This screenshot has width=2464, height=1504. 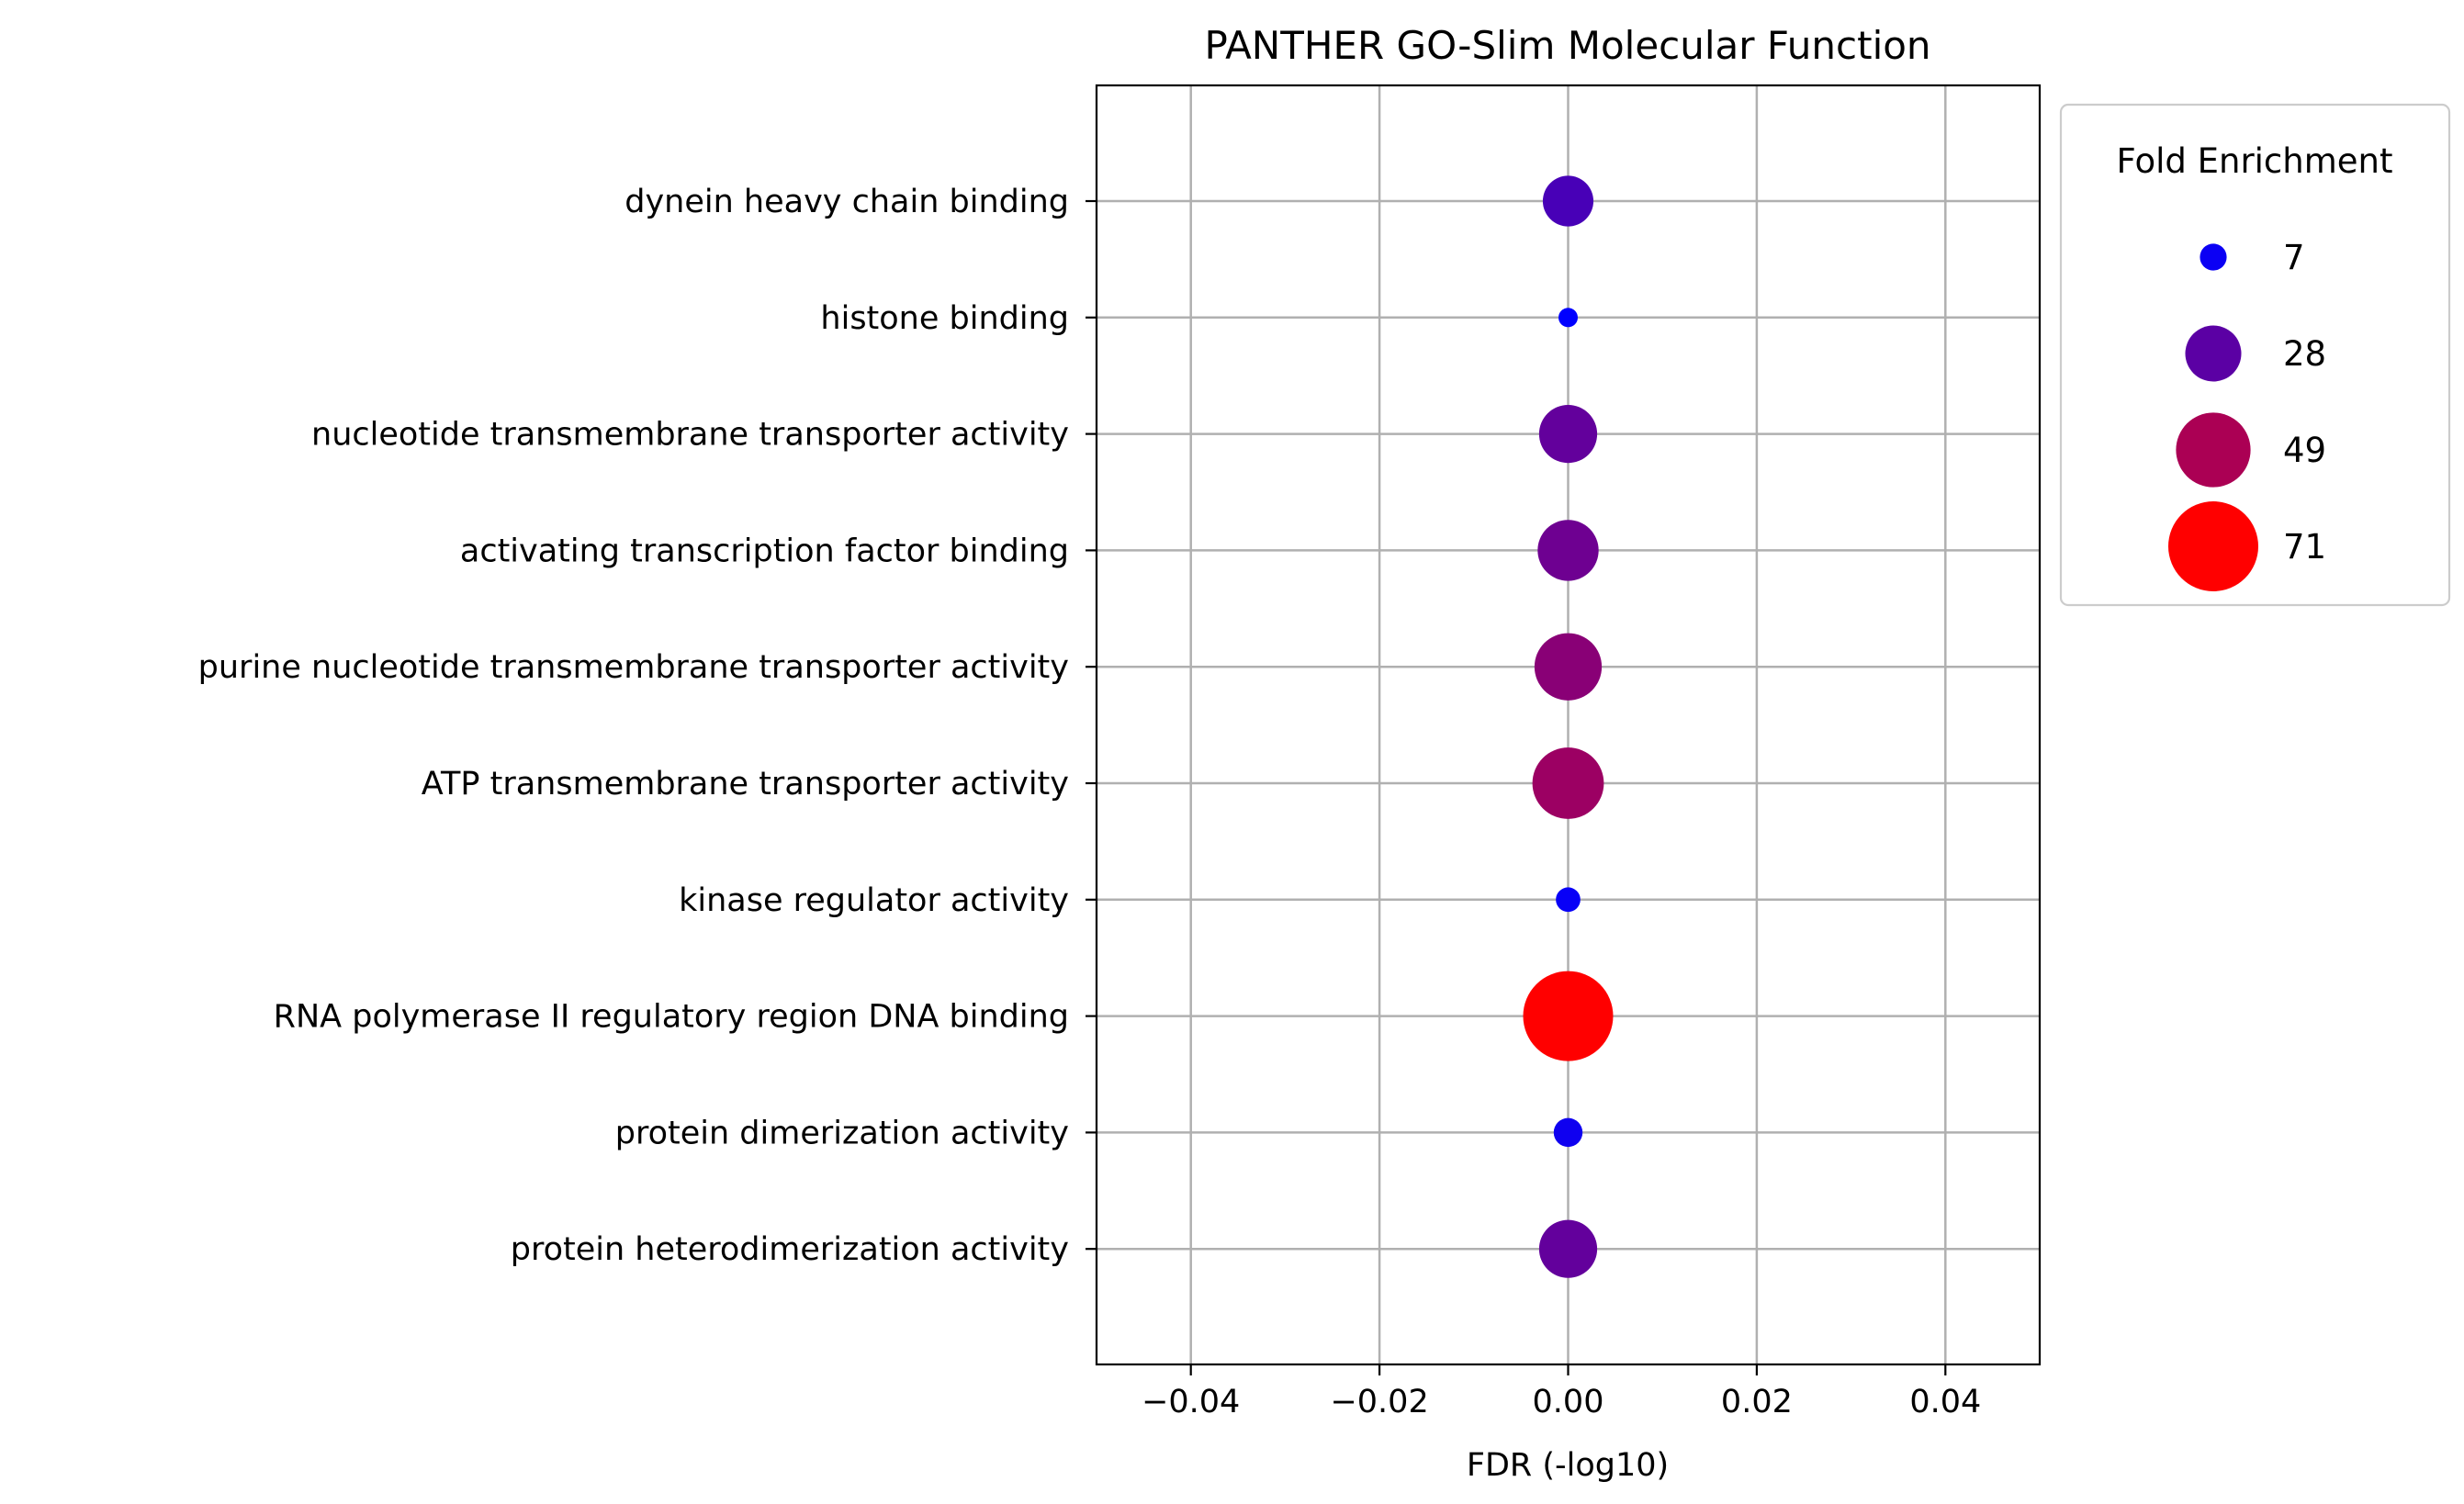 I want to click on points, so click(x=1568, y=726).